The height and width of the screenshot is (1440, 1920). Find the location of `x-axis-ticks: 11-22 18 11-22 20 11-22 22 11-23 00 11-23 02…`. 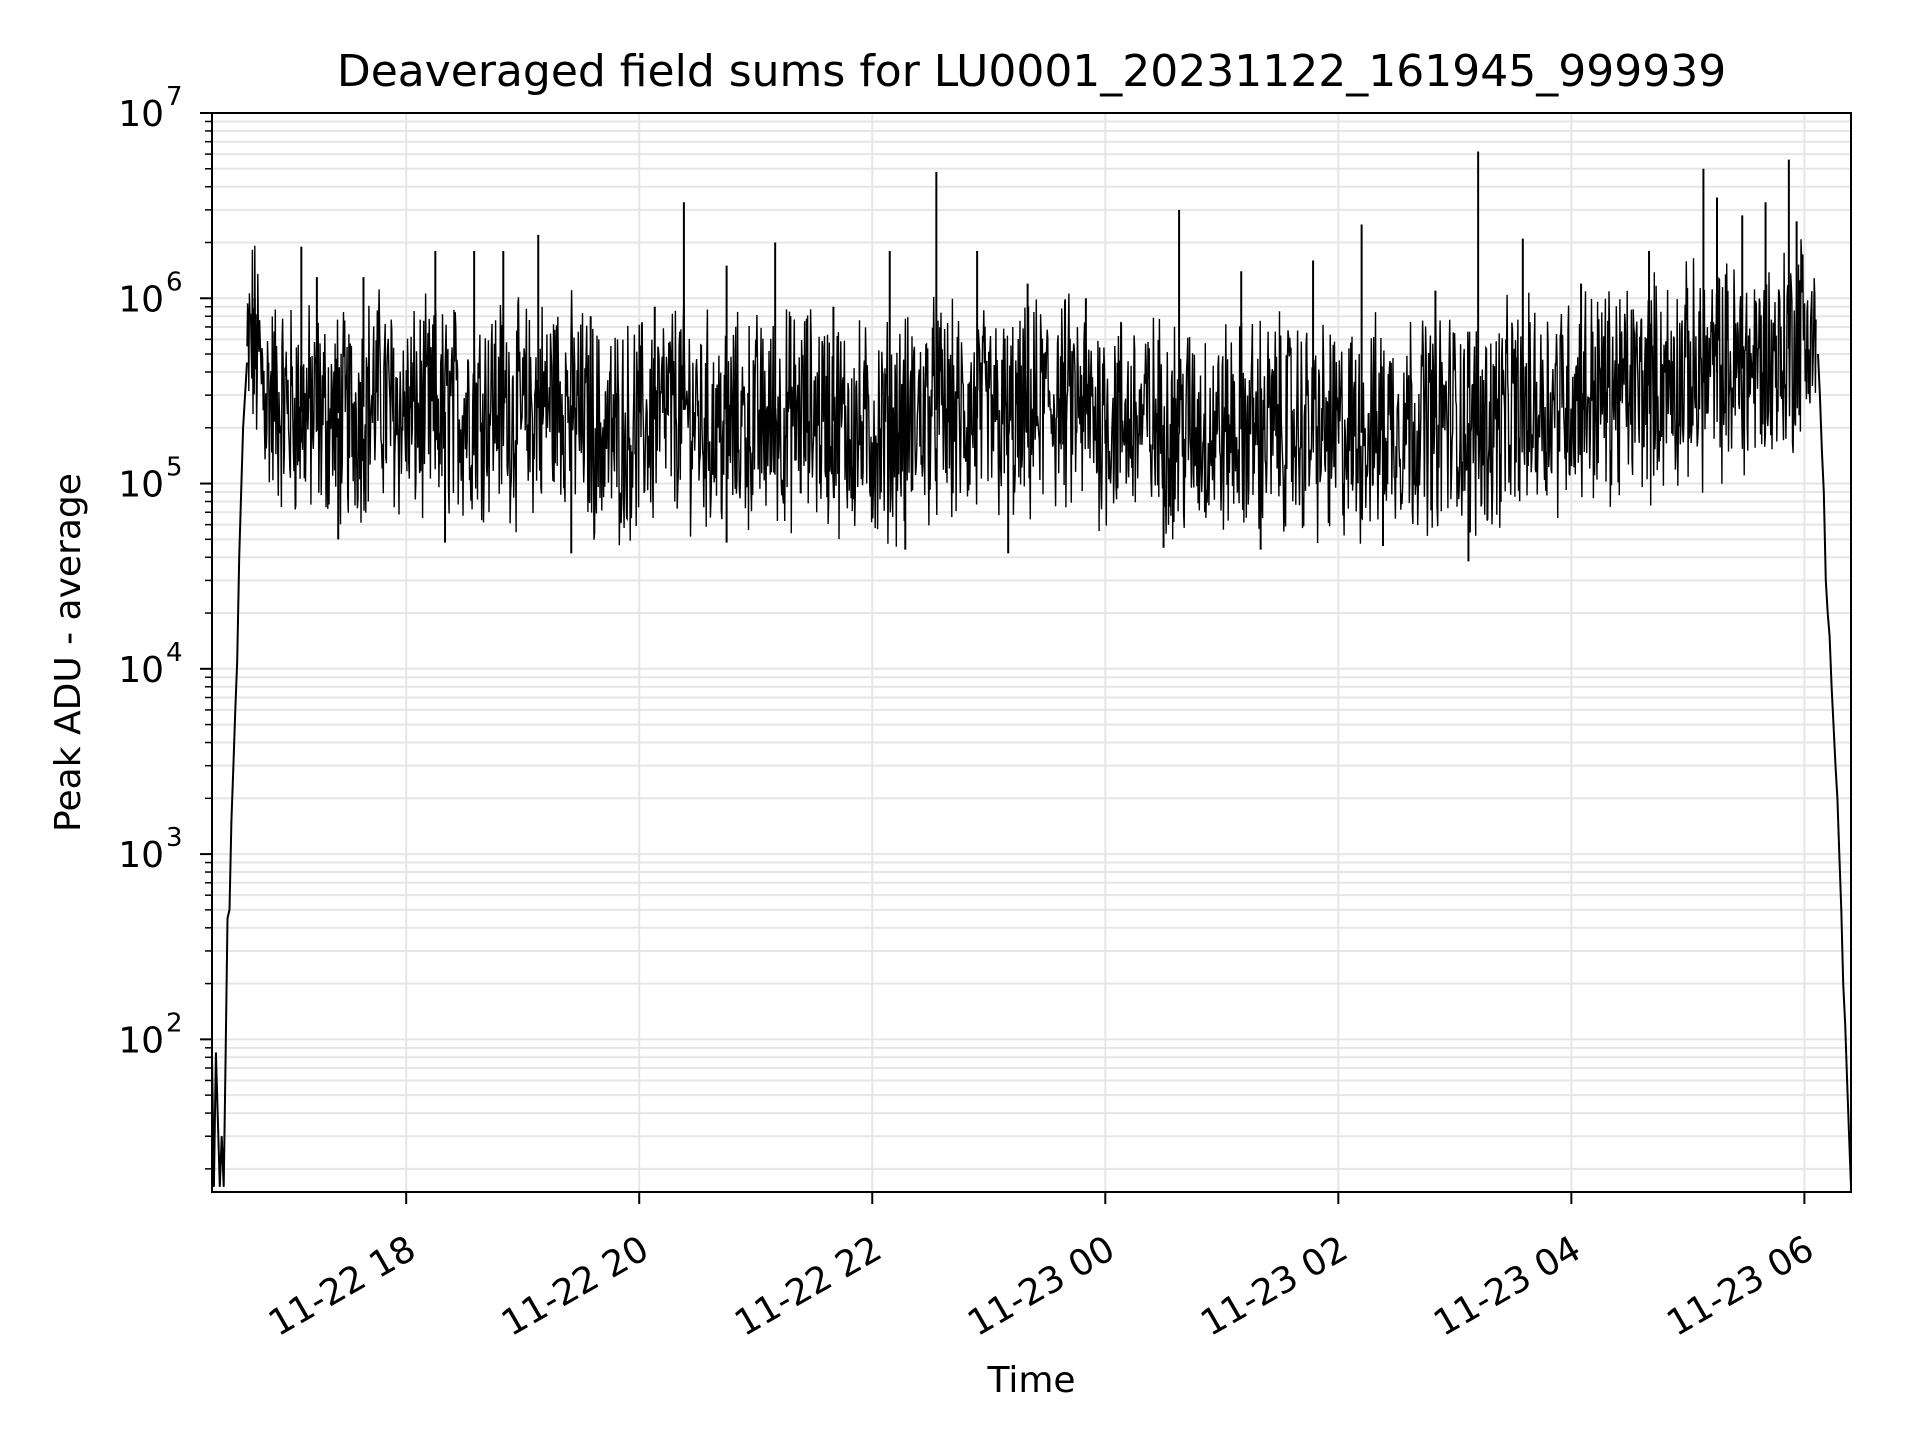

x-axis-ticks: 11-22 18 11-22 20 11-22 22 11-23 00 11-23 02… is located at coordinates (1041, 1268).